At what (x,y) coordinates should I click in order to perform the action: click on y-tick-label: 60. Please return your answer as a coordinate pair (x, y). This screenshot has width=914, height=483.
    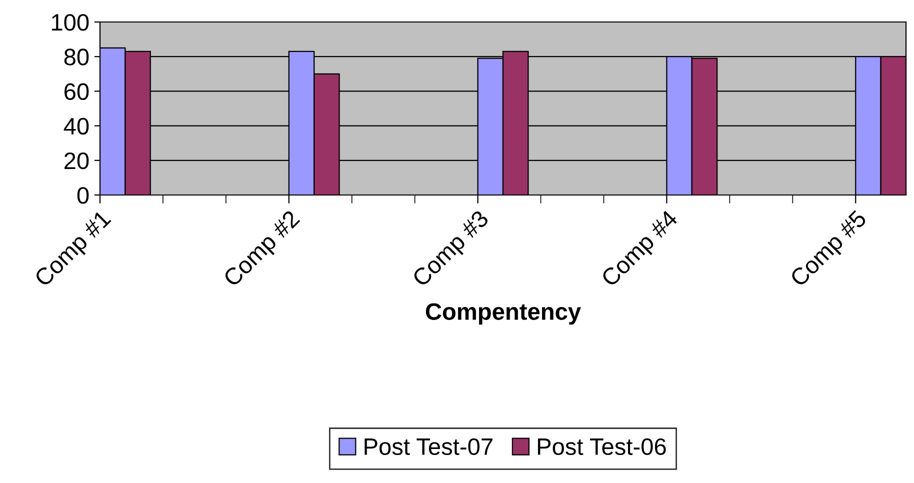
    Looking at the image, I should click on (76, 91).